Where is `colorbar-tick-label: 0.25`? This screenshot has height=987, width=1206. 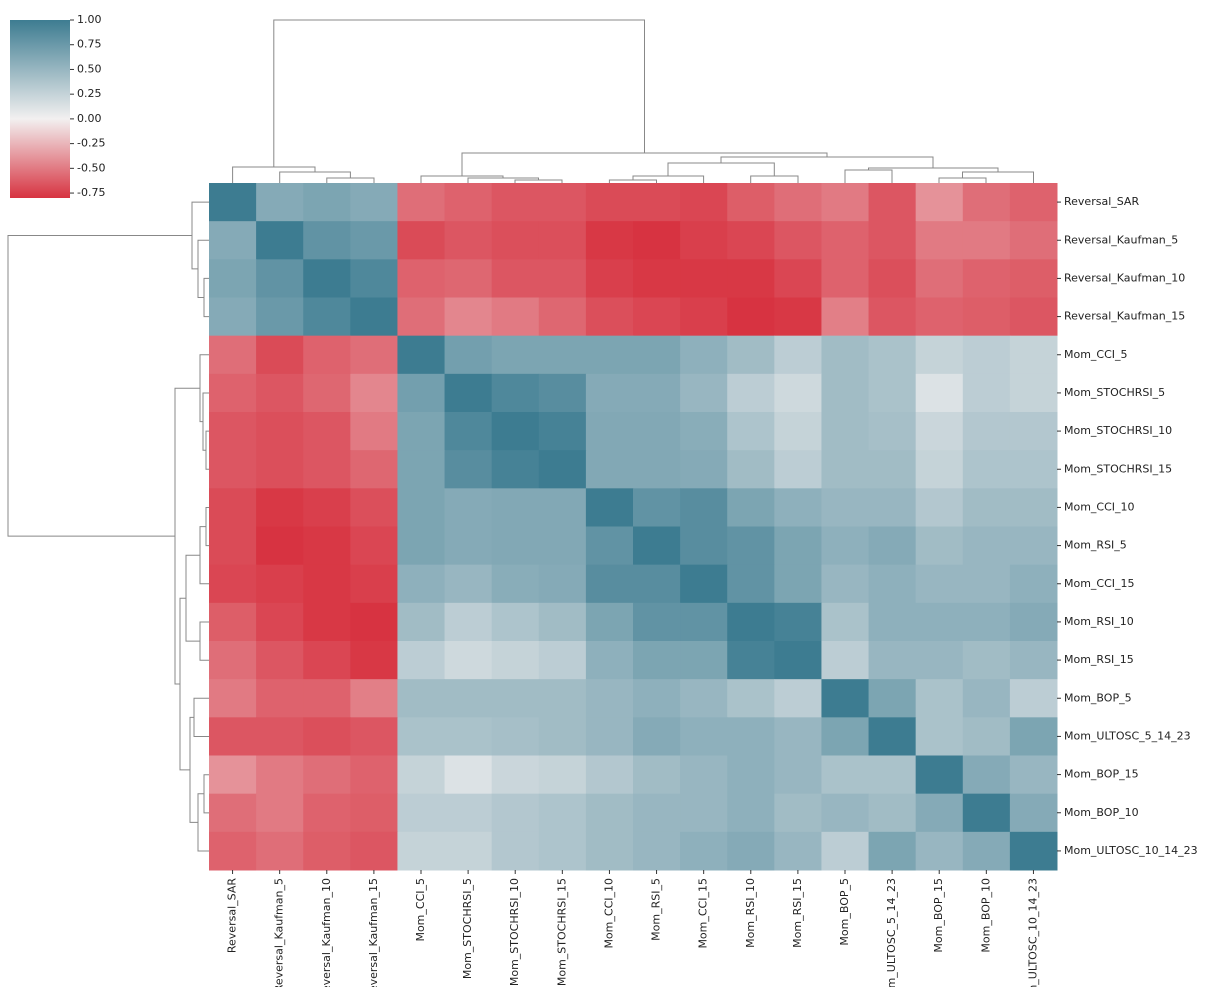
colorbar-tick-label: 0.25 is located at coordinates (89, 93).